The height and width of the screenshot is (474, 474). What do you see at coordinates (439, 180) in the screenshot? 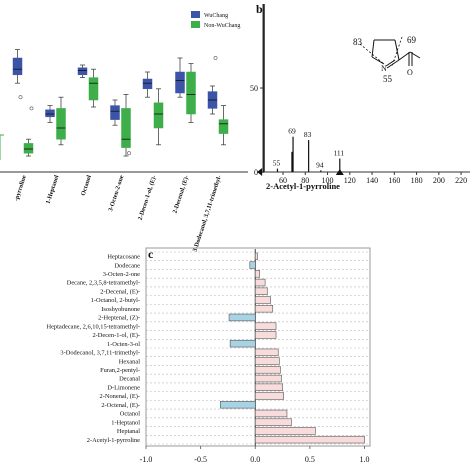
I see `spectrum-x-tick-label: 200` at bounding box center [439, 180].